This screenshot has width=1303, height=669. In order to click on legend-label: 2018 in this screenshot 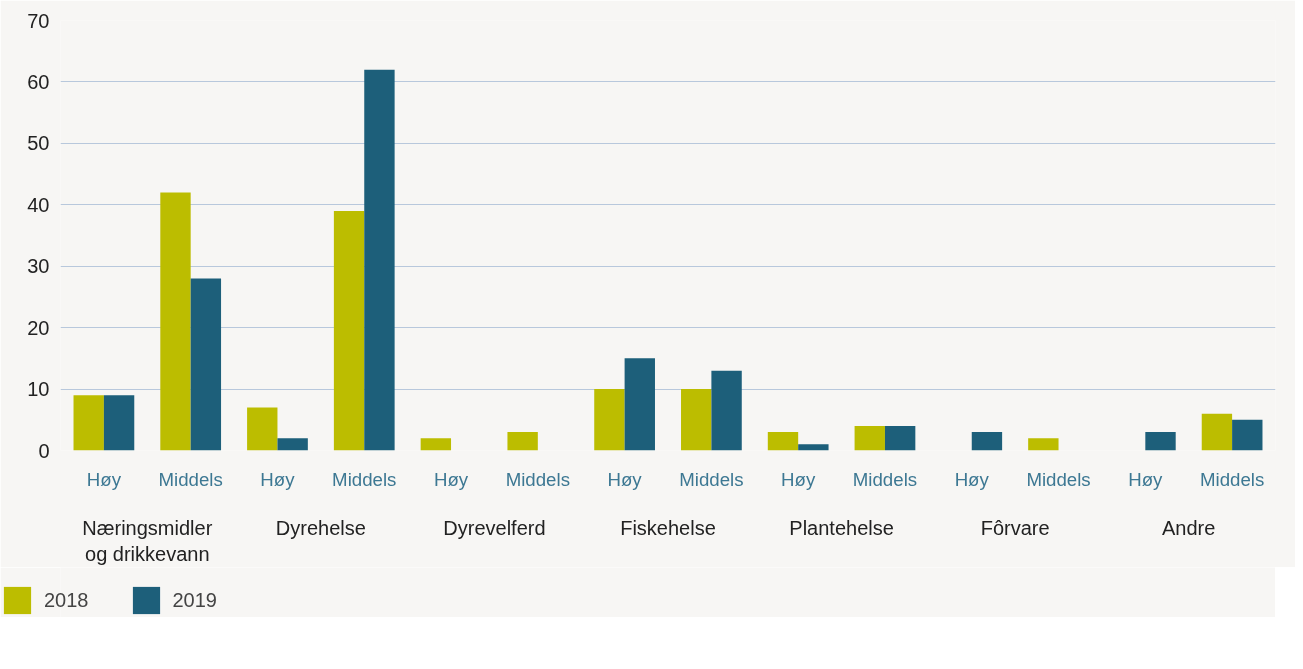, I will do `click(66, 600)`.